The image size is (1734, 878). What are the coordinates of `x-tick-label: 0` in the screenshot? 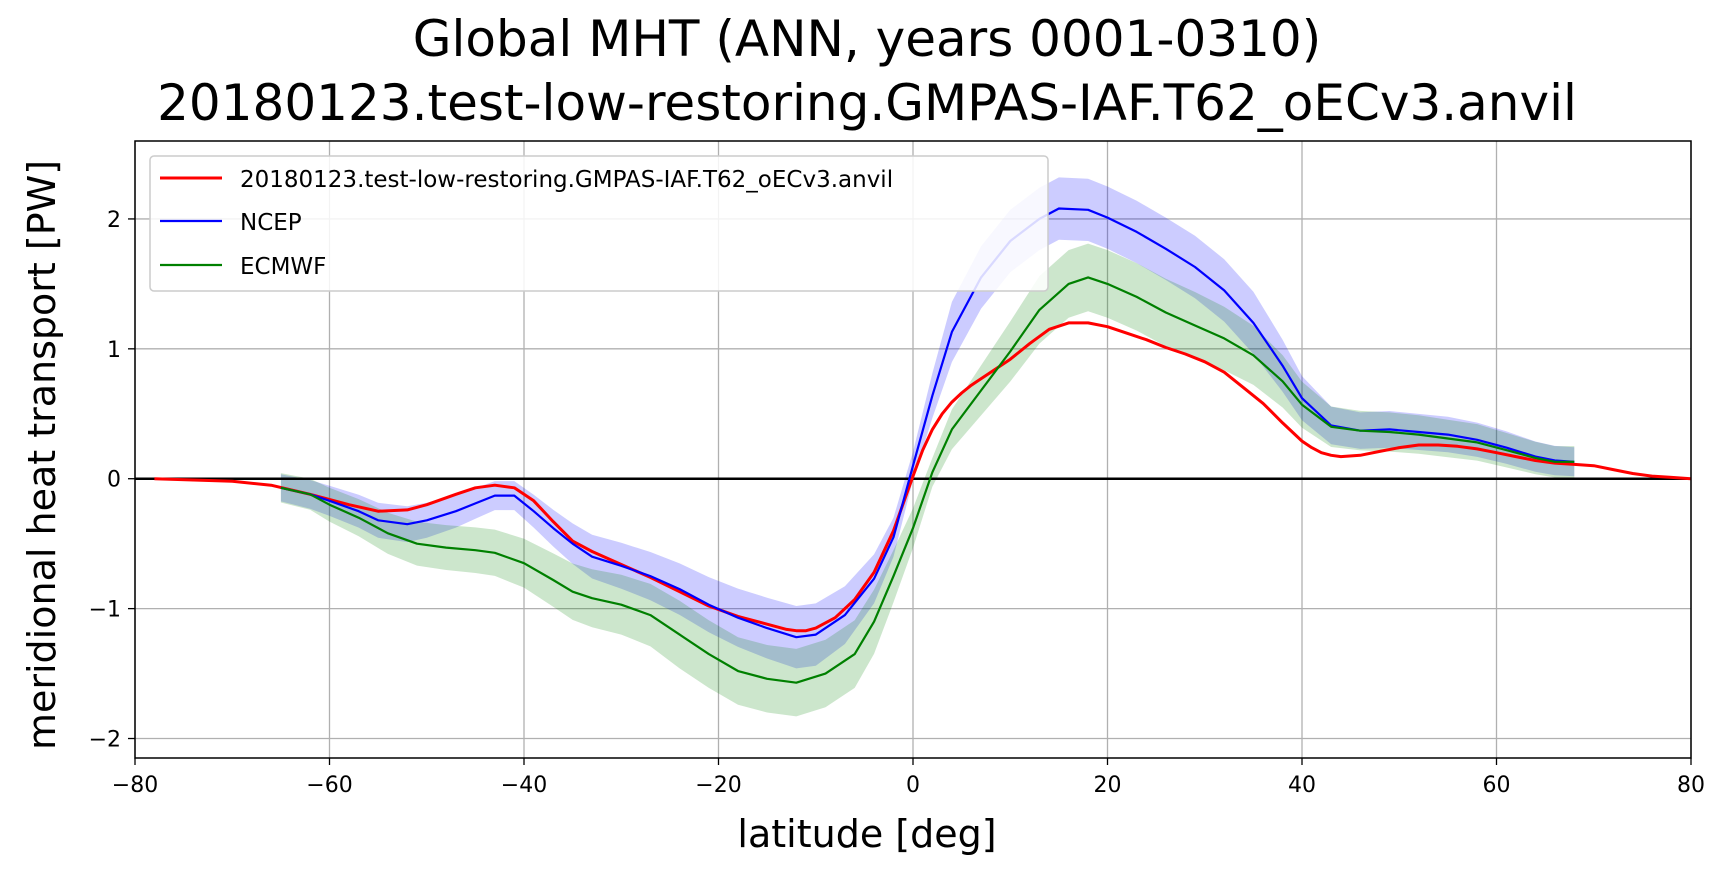 It's located at (913, 785).